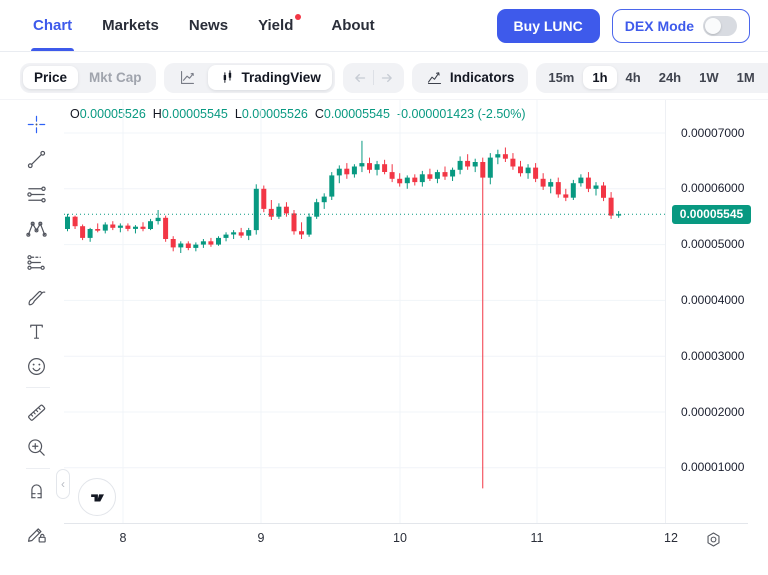  I want to click on notification-dot, so click(298, 17).